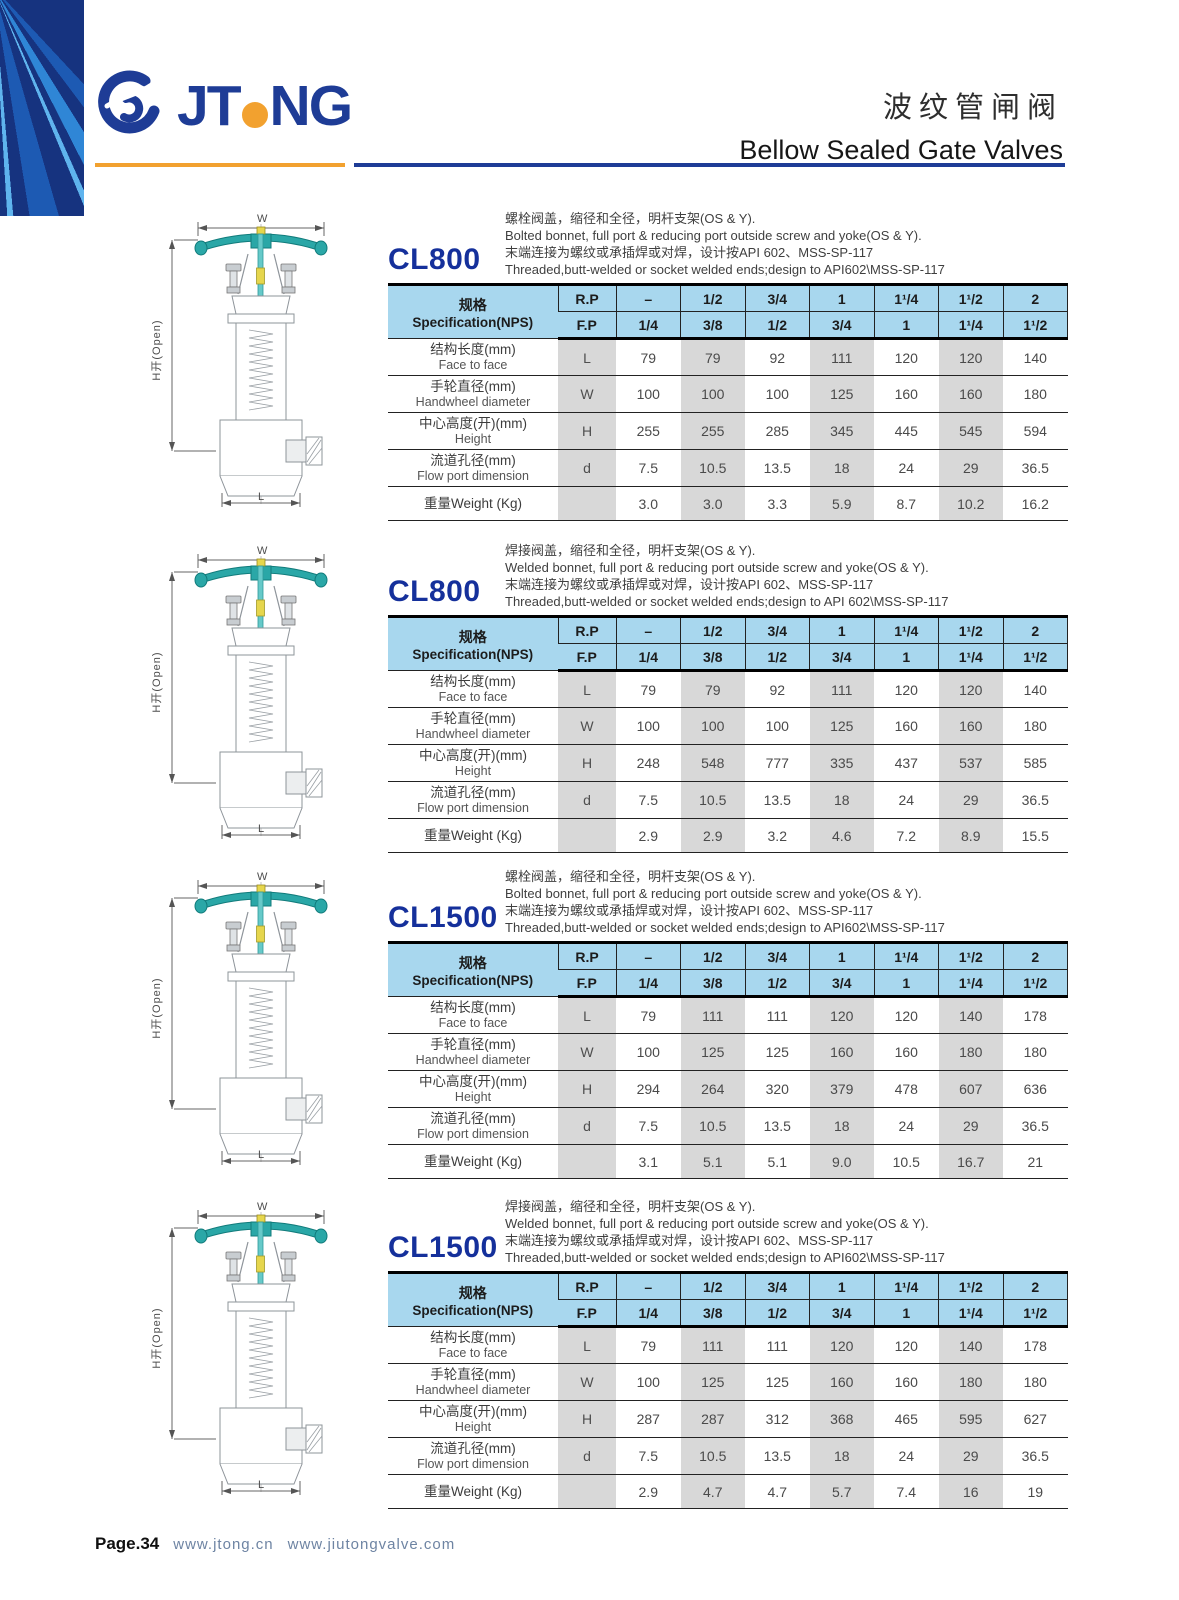 The image size is (1179, 1600). I want to click on spec-value: 545, so click(970, 431).